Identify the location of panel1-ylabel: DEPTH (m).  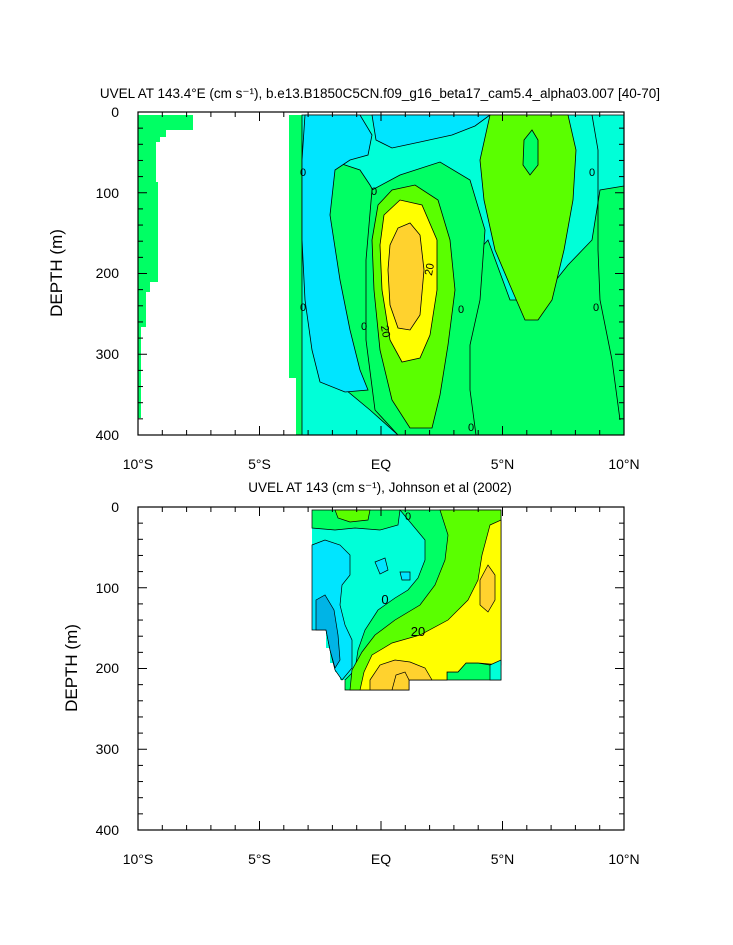
(56, 273).